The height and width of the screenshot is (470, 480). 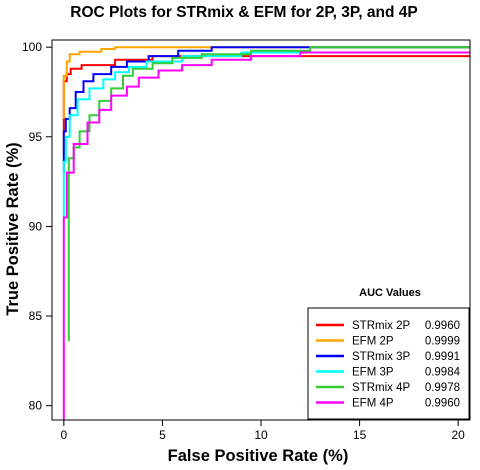 I want to click on y-axis-label: True Positive Rate (%), so click(x=13, y=228).